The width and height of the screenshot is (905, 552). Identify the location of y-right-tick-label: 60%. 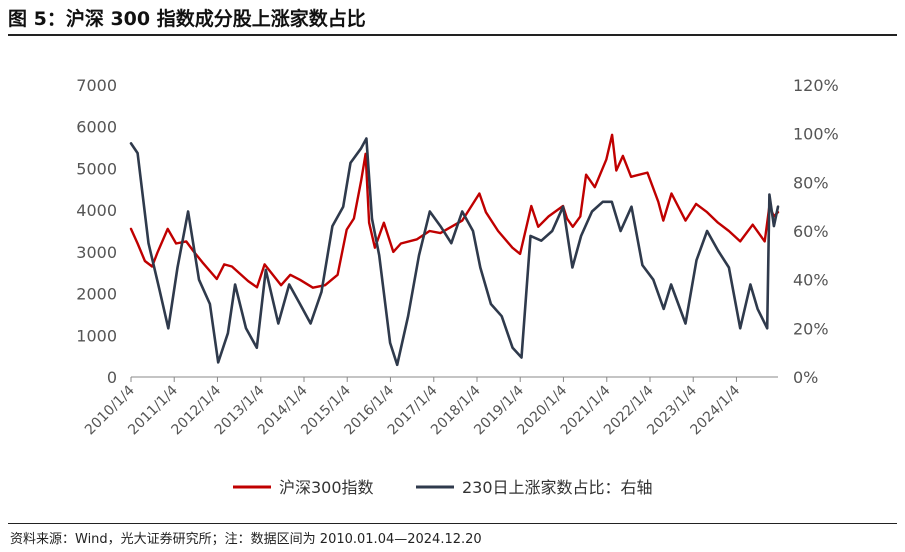
(811, 231).